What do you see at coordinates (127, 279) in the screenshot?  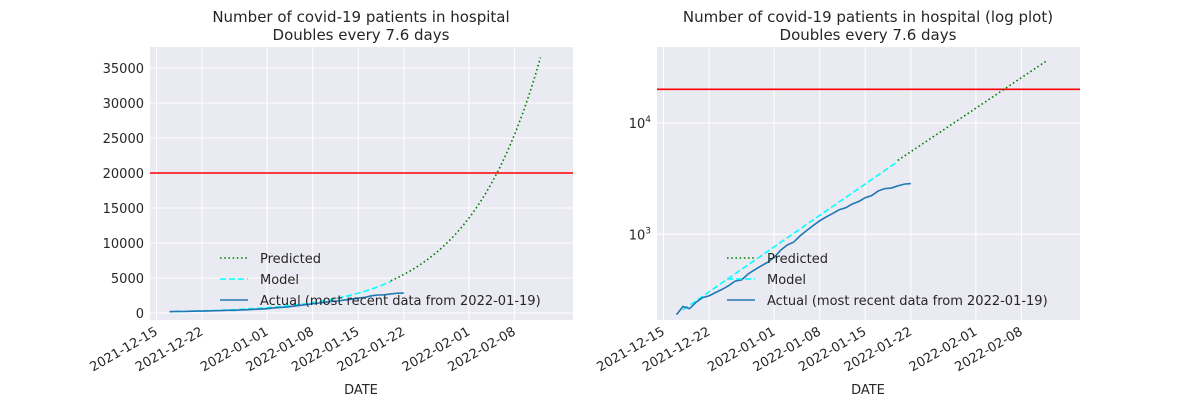 I see `y-tick-label: 5000` at bounding box center [127, 279].